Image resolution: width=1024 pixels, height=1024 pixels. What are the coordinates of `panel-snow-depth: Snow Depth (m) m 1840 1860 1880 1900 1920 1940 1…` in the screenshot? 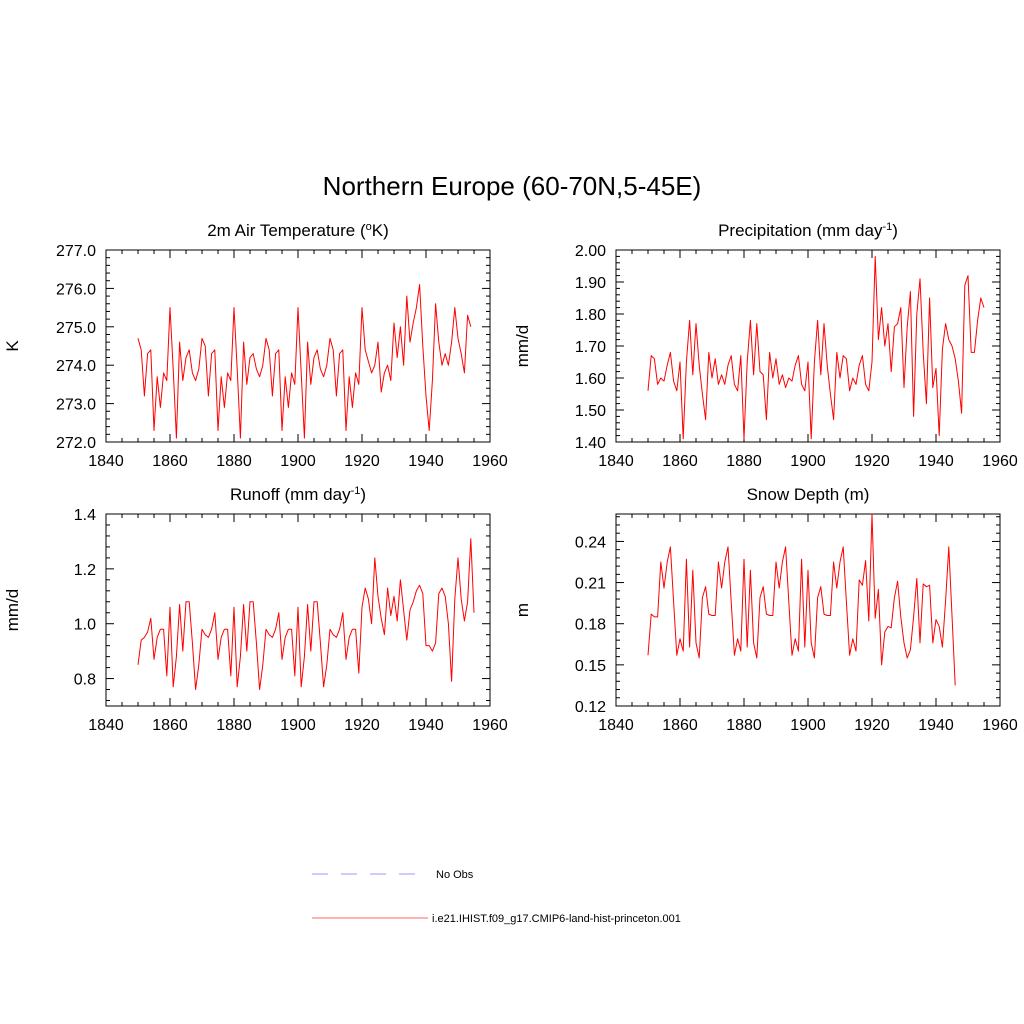 It's located at (765, 609).